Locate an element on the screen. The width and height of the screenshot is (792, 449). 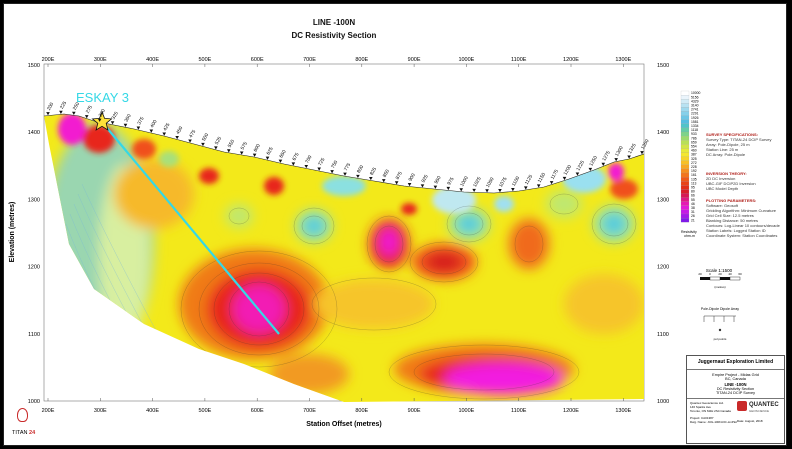
legend-value: 2291 is located at coordinates (695, 114).